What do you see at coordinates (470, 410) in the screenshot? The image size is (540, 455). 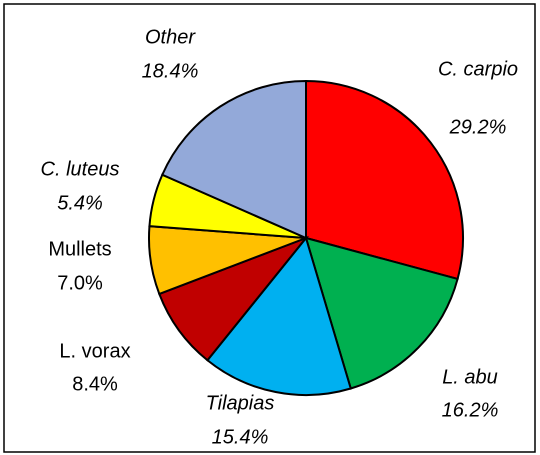 I see `slice-value-label: 16.2%` at bounding box center [470, 410].